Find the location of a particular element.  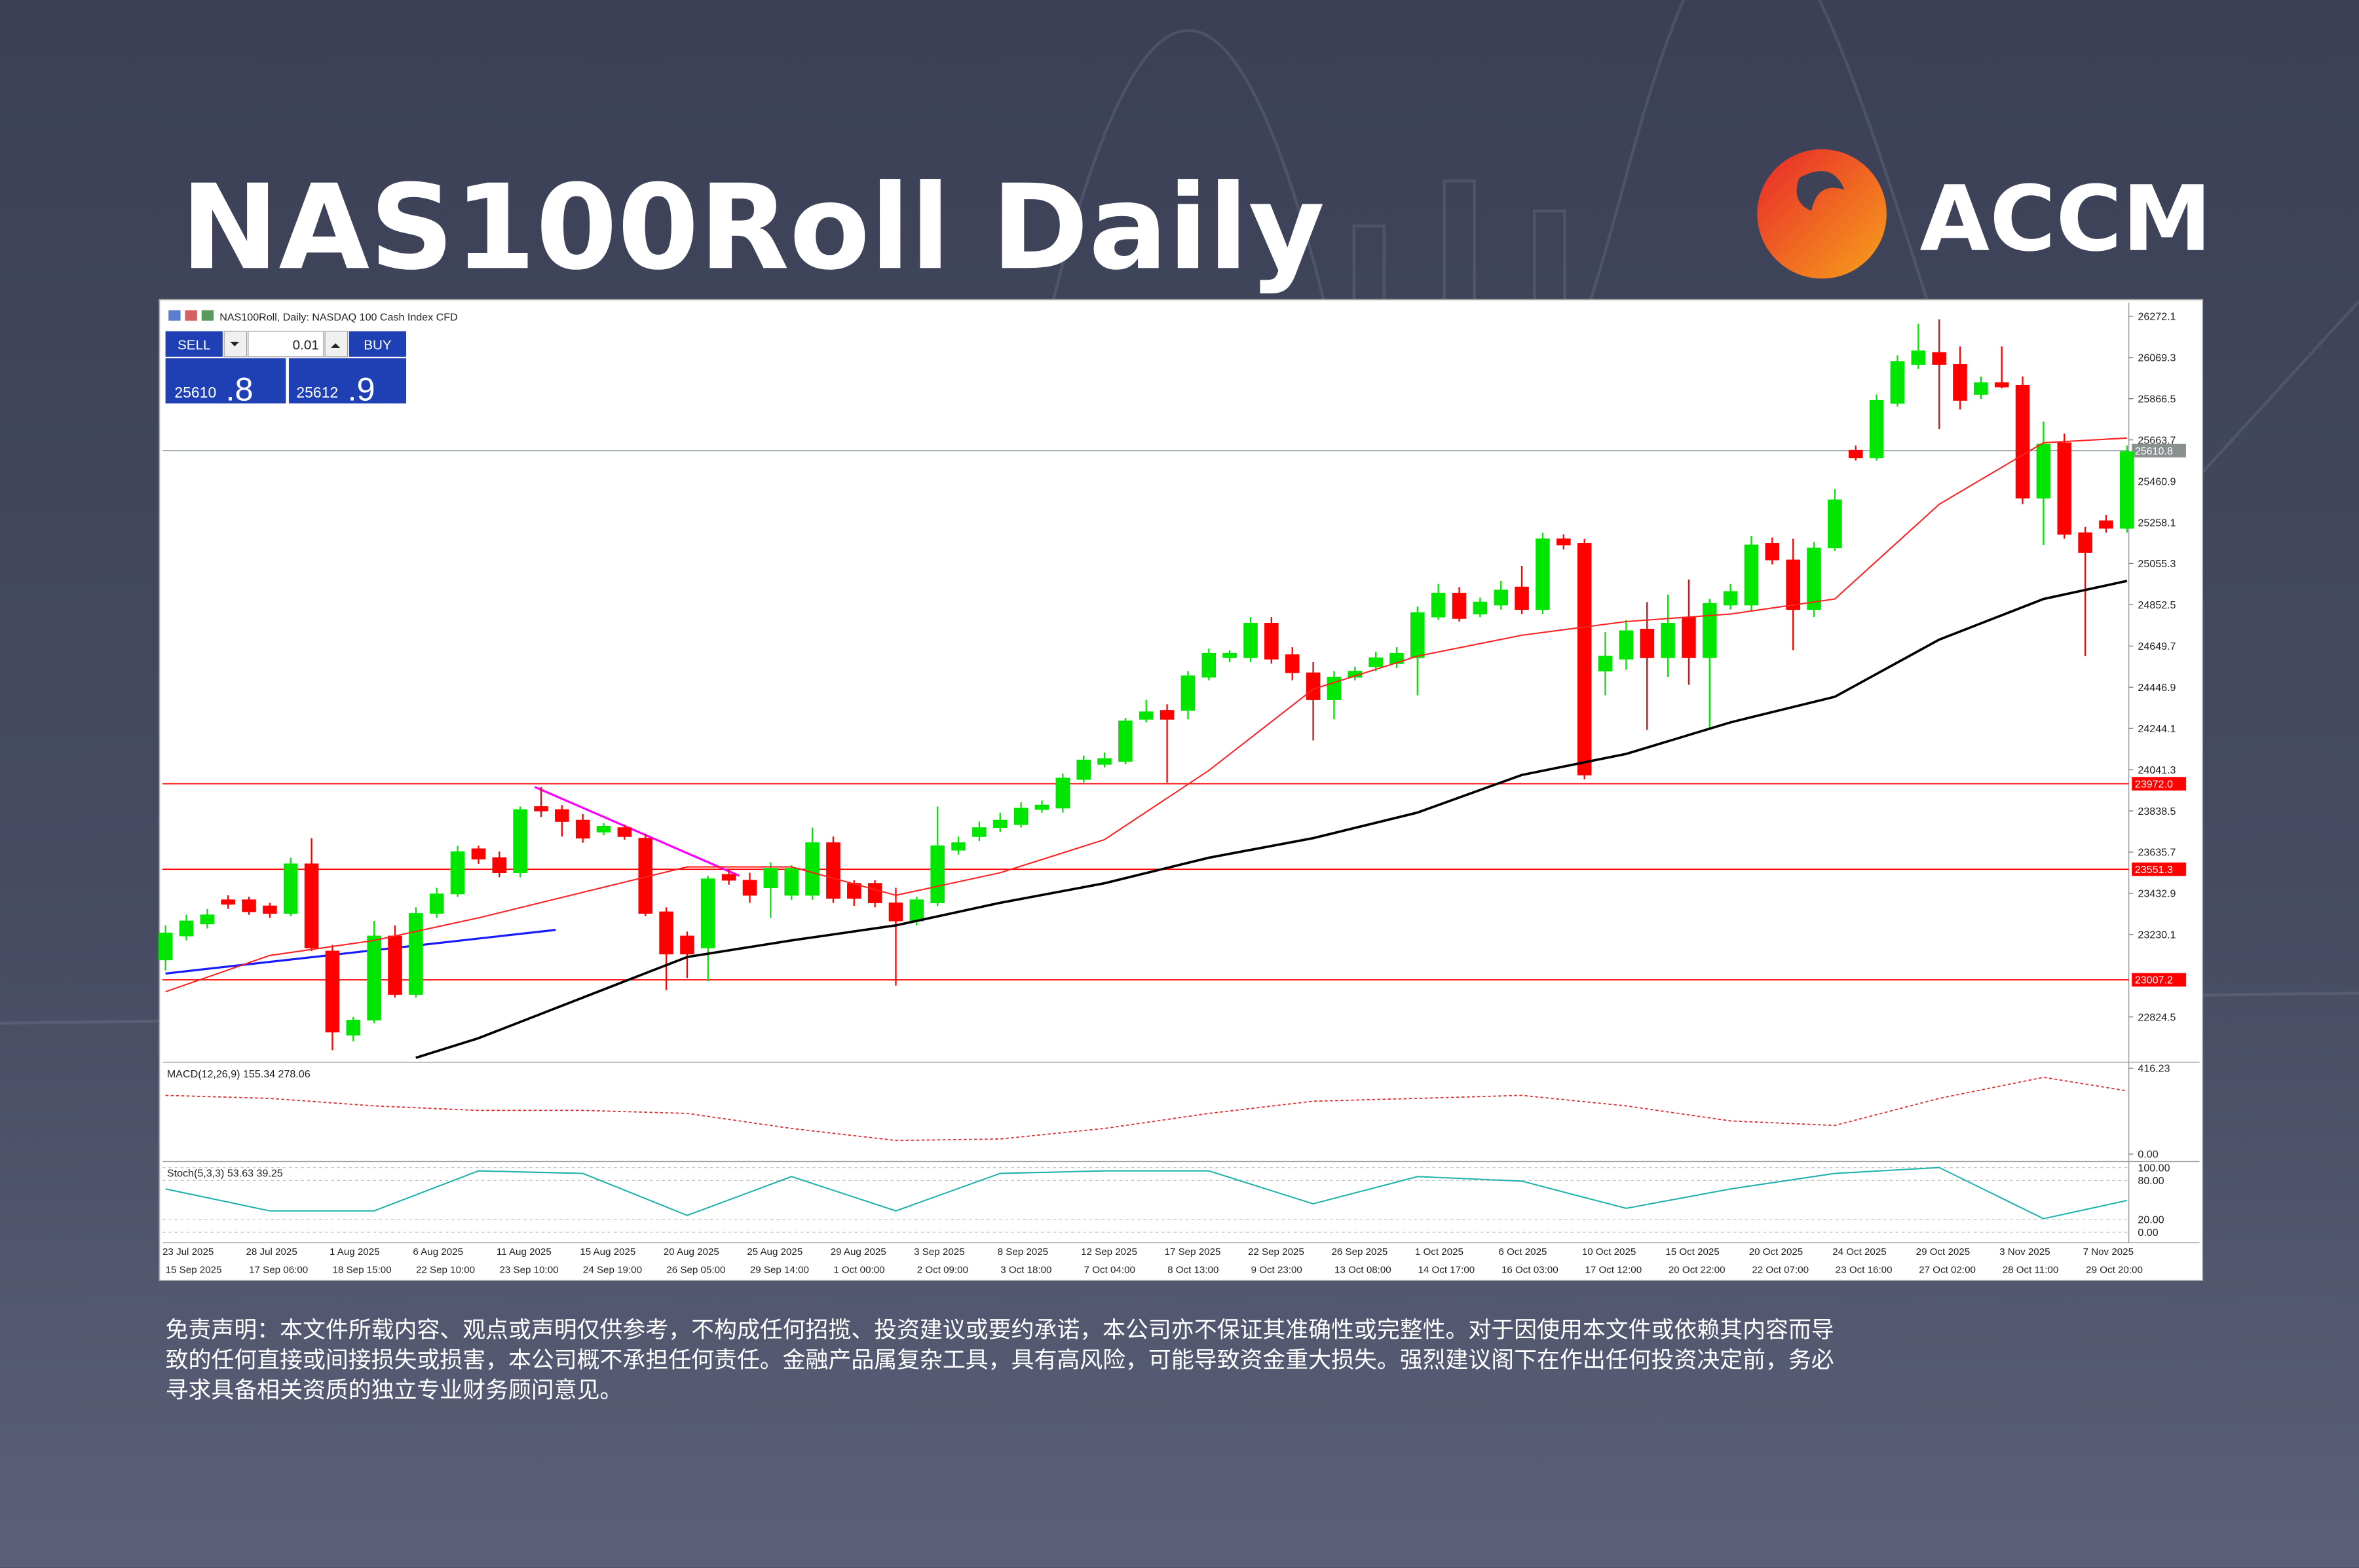

x-tick-label-secondary: 22 Oct 07:00 is located at coordinates (1780, 1269).